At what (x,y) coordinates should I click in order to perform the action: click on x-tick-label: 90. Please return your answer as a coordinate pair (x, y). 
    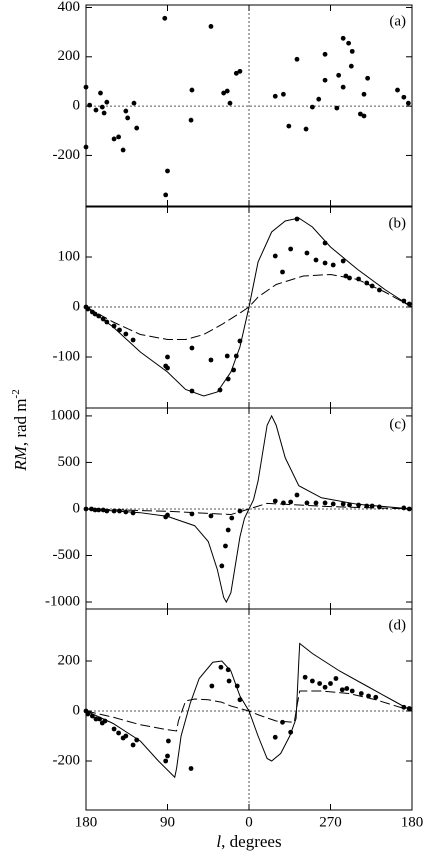
    Looking at the image, I should click on (167, 822).